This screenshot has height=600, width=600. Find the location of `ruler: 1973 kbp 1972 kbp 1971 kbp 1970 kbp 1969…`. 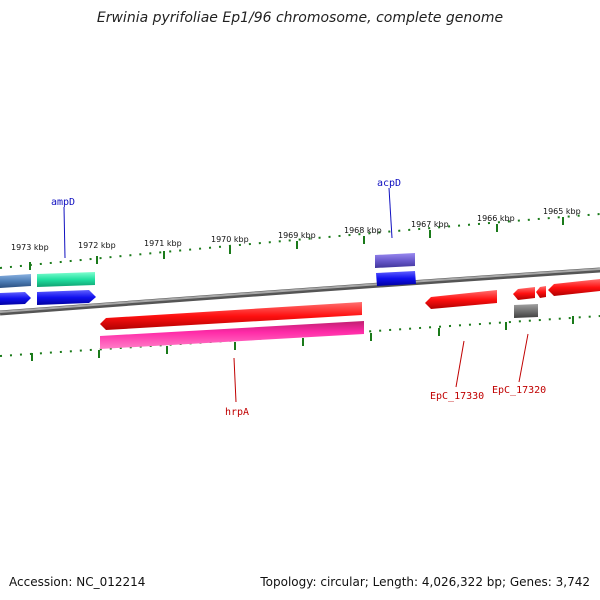

ruler: 1973 kbp 1972 kbp 1971 kbp 1970 kbp 1969… is located at coordinates (296, 238).